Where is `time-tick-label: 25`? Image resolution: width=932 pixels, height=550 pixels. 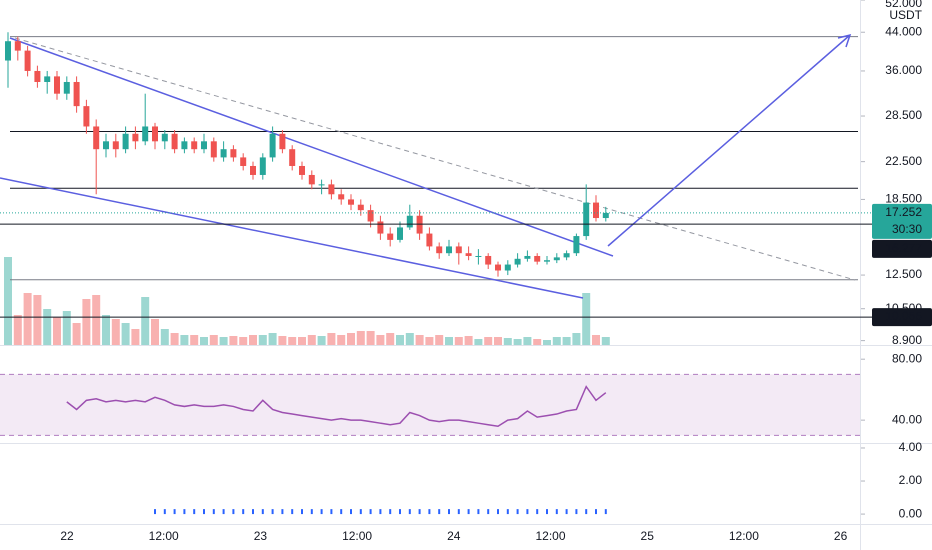
time-tick-label: 25 is located at coordinates (648, 536).